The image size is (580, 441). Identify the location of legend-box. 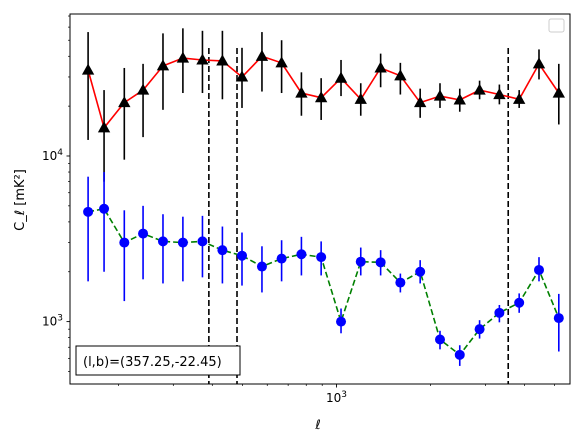
(556, 25).